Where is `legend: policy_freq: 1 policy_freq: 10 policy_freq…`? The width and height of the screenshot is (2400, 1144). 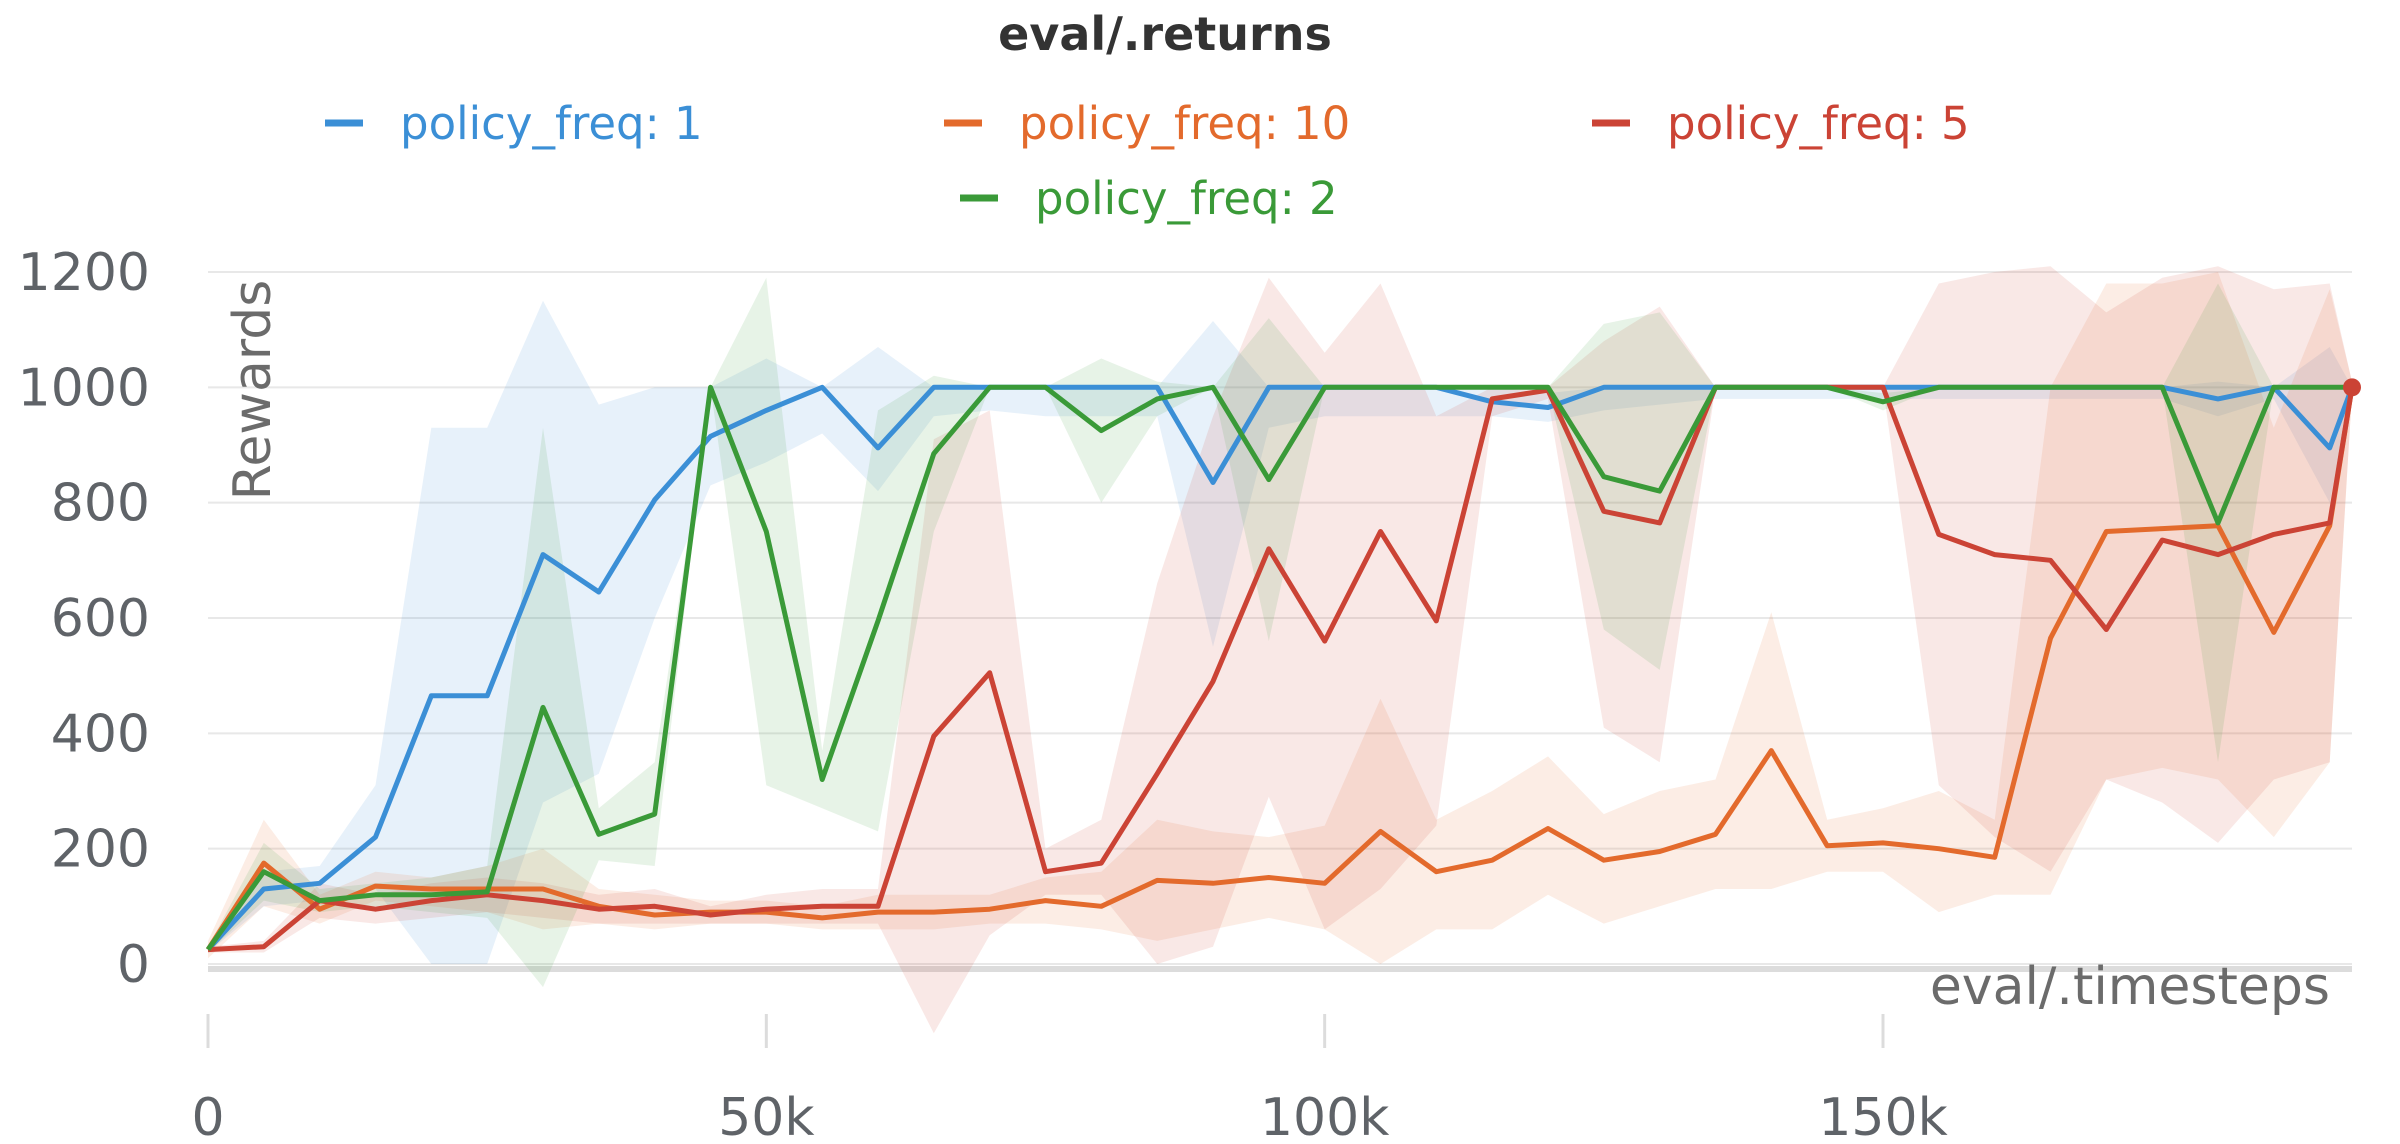
legend: policy_freq: 1 policy_freq: 10 policy_freq… is located at coordinates (1147, 161).